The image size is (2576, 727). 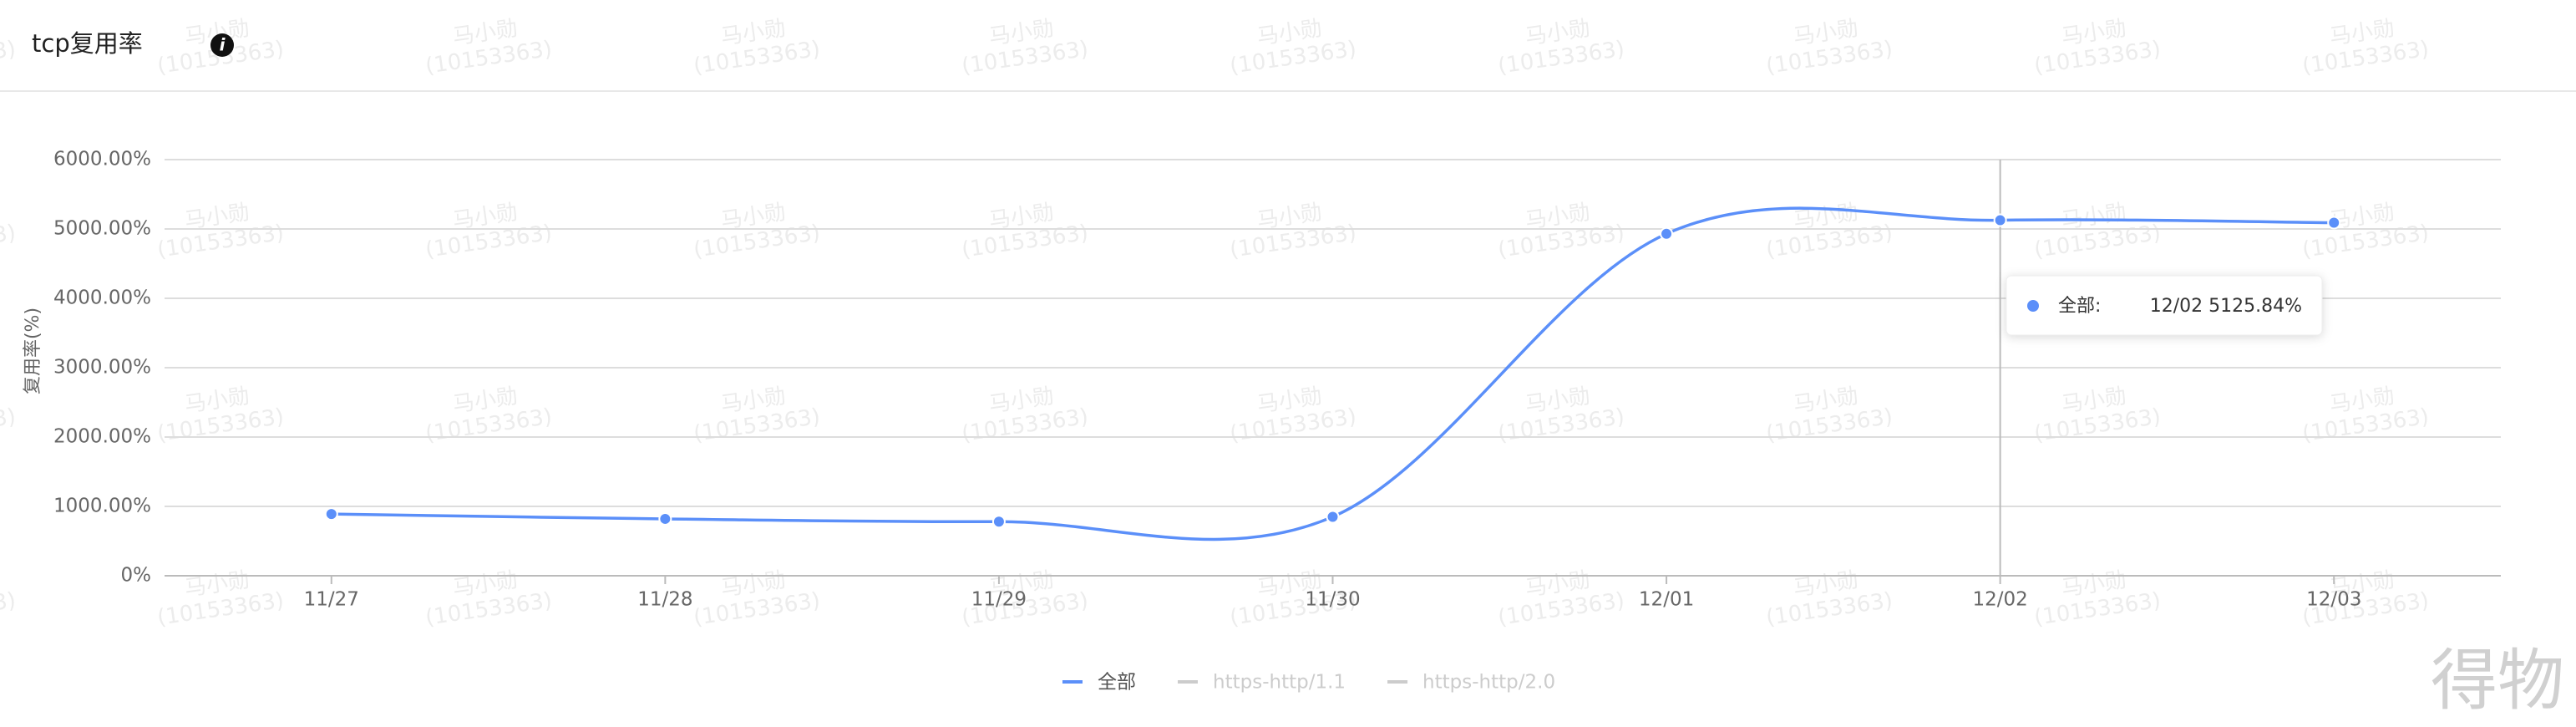 What do you see at coordinates (102, 159) in the screenshot?
I see `y-tick-label: 6000.00%` at bounding box center [102, 159].